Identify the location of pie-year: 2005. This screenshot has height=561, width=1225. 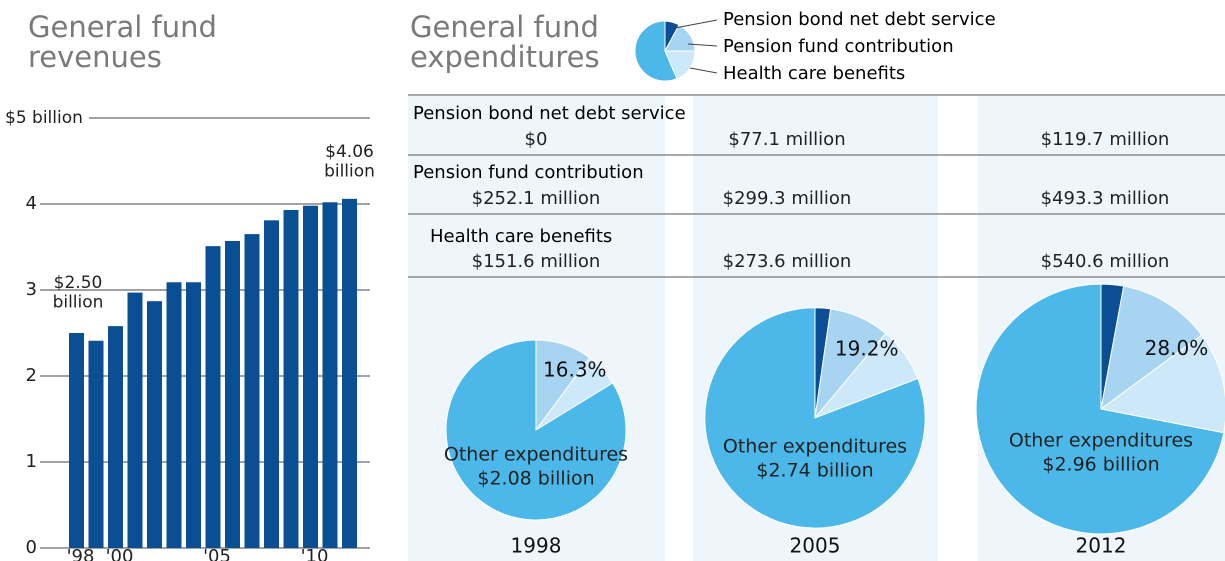
(815, 546).